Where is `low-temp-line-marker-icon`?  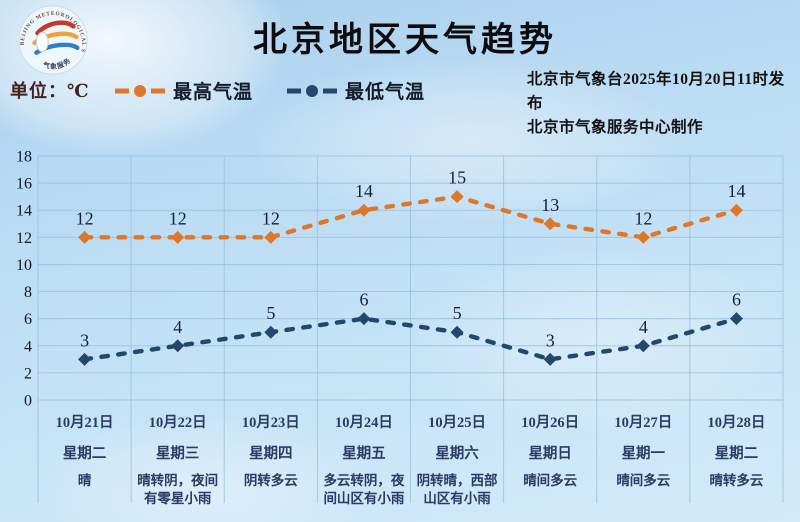 low-temp-line-marker-icon is located at coordinates (312, 90).